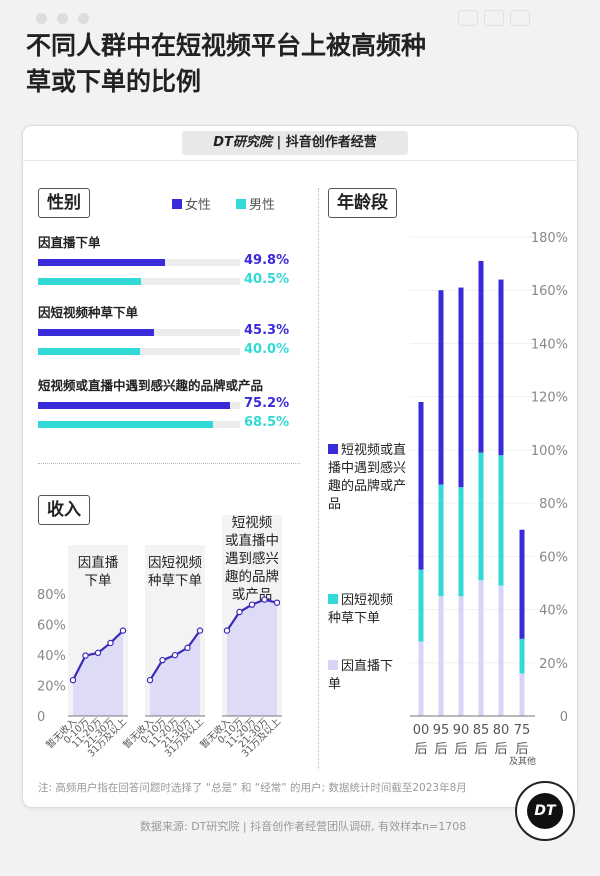 This screenshot has width=600, height=876. What do you see at coordinates (252, 523) in the screenshot?
I see `panel-title: 短视频` at bounding box center [252, 523].